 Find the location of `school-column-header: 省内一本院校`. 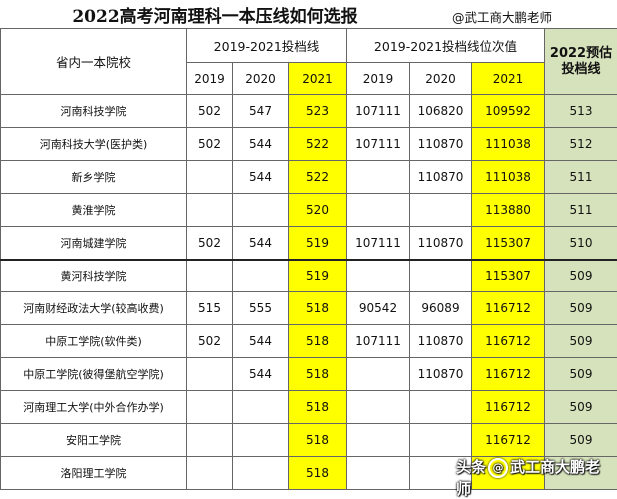

school-column-header: 省内一本院校 is located at coordinates (94, 62).